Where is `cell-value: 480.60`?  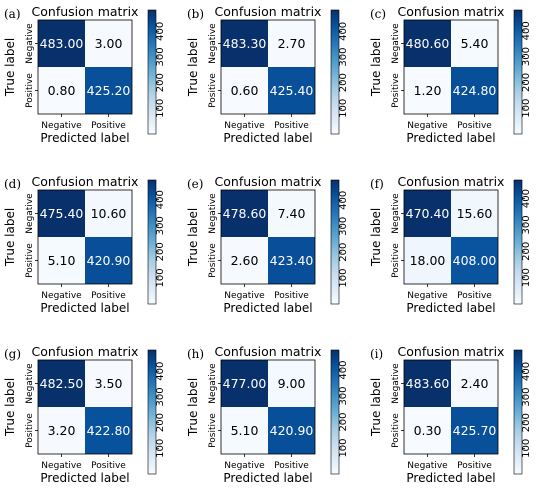 cell-value: 480.60 is located at coordinates (428, 43).